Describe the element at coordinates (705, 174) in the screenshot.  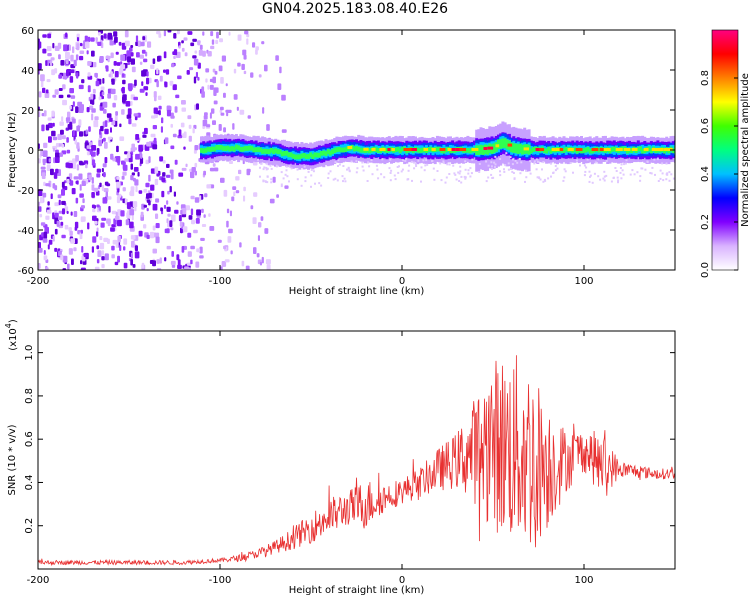
I see `colorbar-tick-label: 0.4` at that location.